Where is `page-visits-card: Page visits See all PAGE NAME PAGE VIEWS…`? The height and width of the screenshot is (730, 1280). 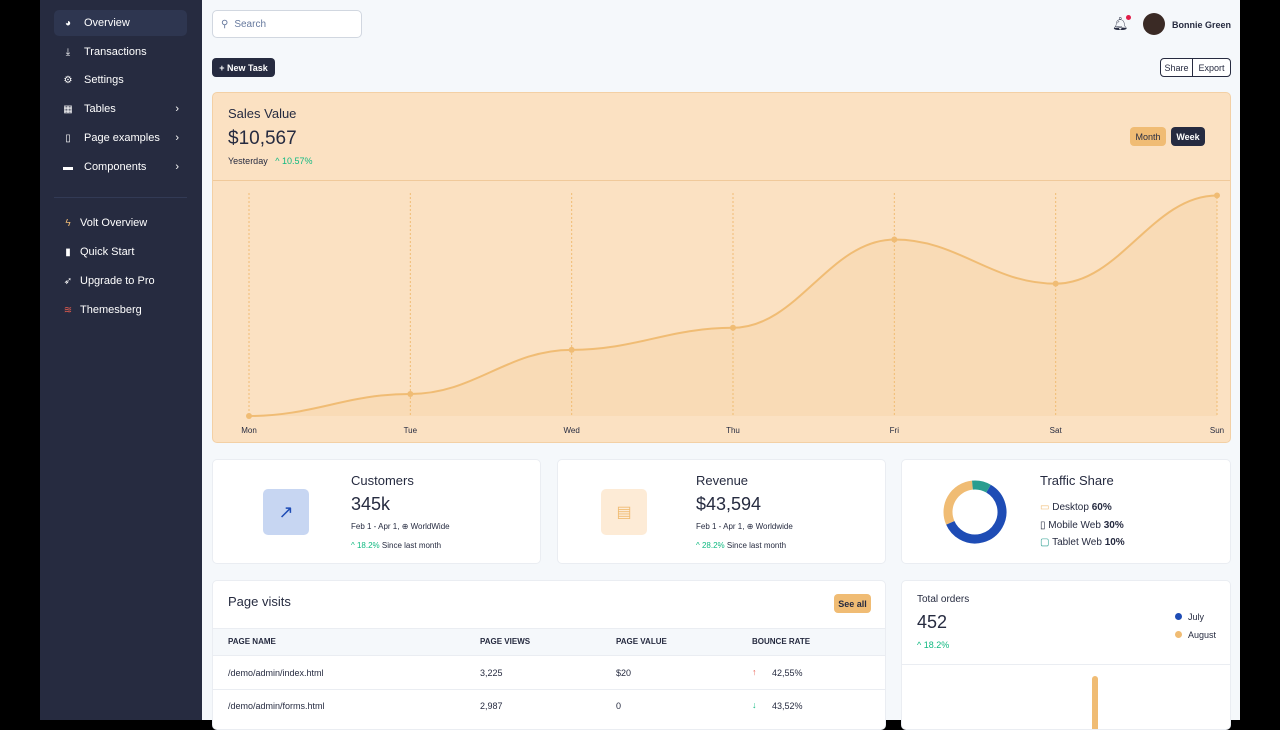
page-visits-card: Page visits See all PAGE NAME PAGE VIEWS… is located at coordinates (549, 655).